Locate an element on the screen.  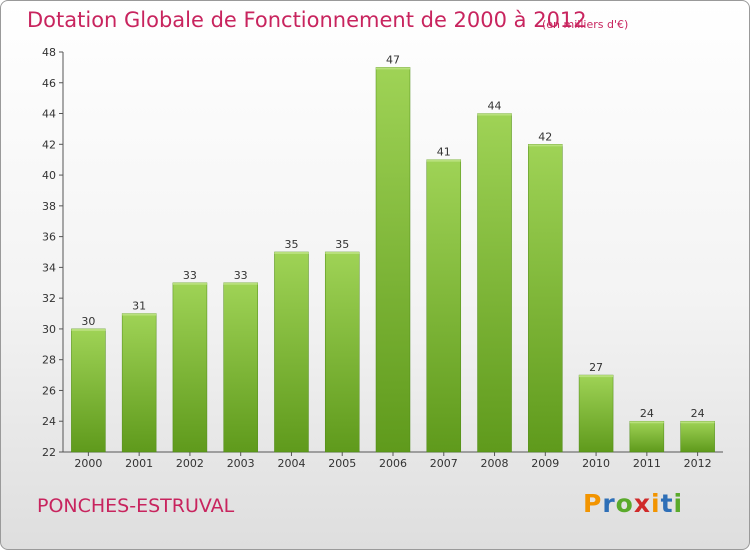
x-tick-label: 2005 is located at coordinates (342, 463).